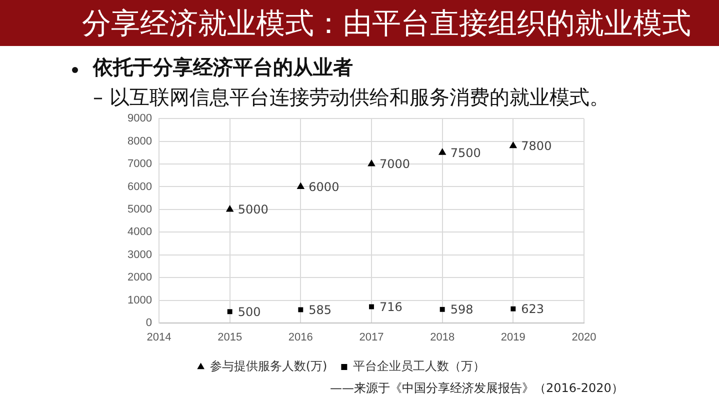  Describe the element at coordinates (419, 366) in the screenshot. I see `legend-label: 平台企业员工人数（万）` at that location.